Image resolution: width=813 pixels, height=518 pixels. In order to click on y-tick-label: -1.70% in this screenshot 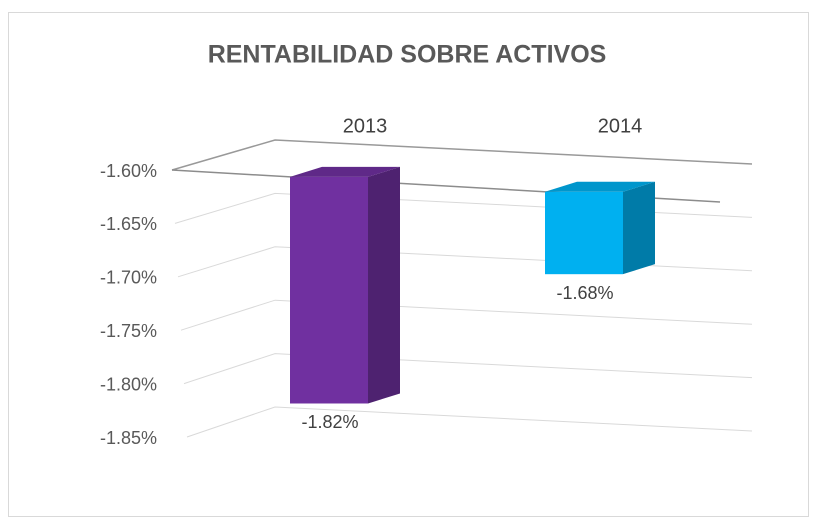, I will do `click(128, 278)`.